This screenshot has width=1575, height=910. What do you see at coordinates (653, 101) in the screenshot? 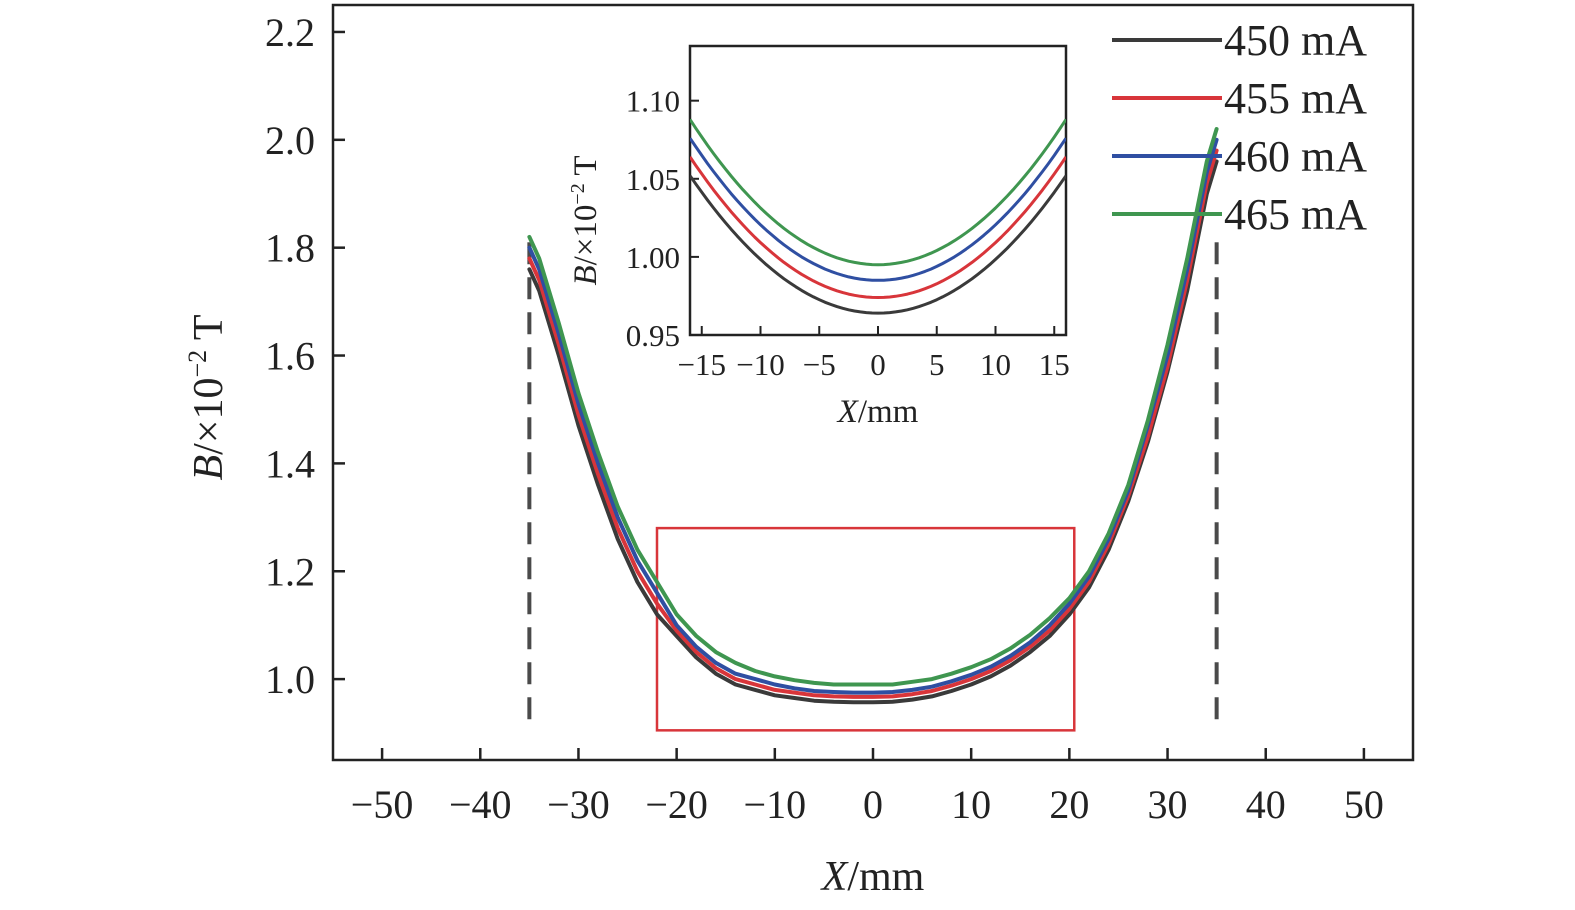
I see `inset-y-tick-label-3: 1.10` at bounding box center [653, 101].